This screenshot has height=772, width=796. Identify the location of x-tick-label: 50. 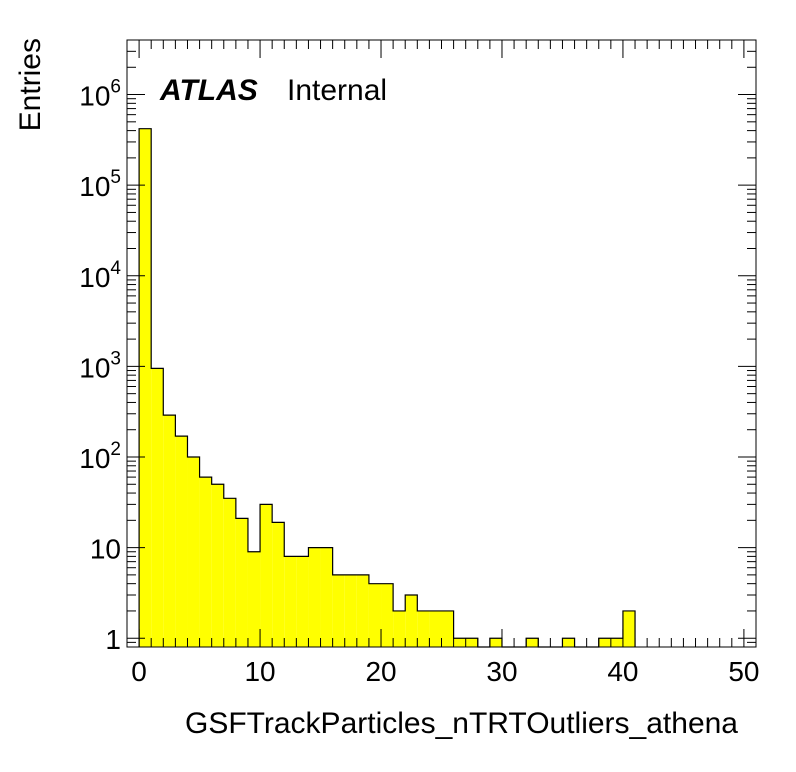
(743, 671).